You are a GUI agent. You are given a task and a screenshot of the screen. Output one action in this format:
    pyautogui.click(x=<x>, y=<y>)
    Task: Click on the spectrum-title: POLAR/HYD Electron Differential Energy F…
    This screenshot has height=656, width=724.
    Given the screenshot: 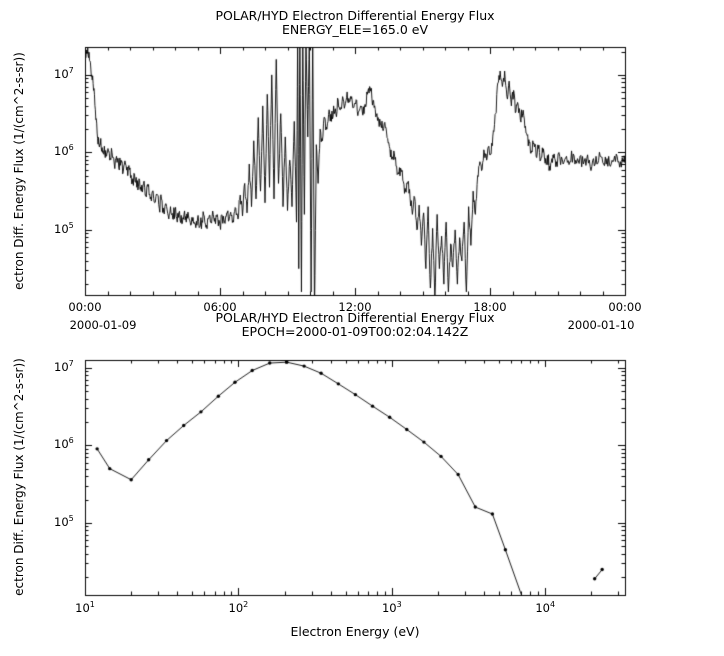 What is the action you would take?
    pyautogui.click(x=355, y=317)
    